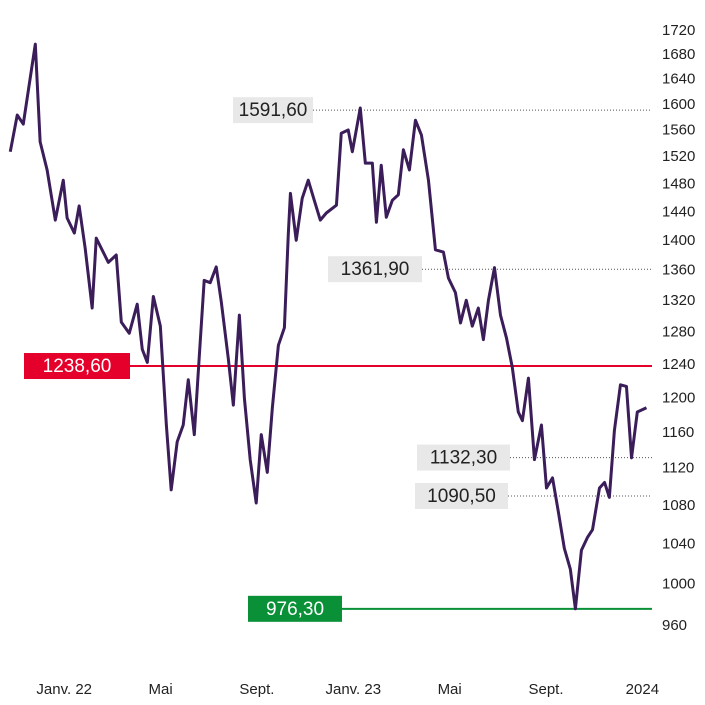 This screenshot has width=705, height=705. Describe the element at coordinates (678, 583) in the screenshot. I see `y-tick-label: 1000` at that location.